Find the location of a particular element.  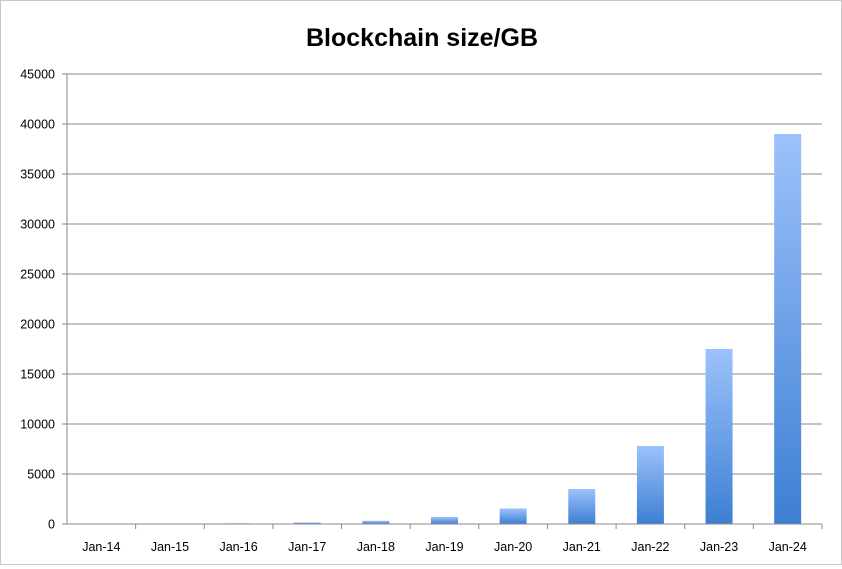

x-tick-label: Jan-21 is located at coordinates (582, 547).